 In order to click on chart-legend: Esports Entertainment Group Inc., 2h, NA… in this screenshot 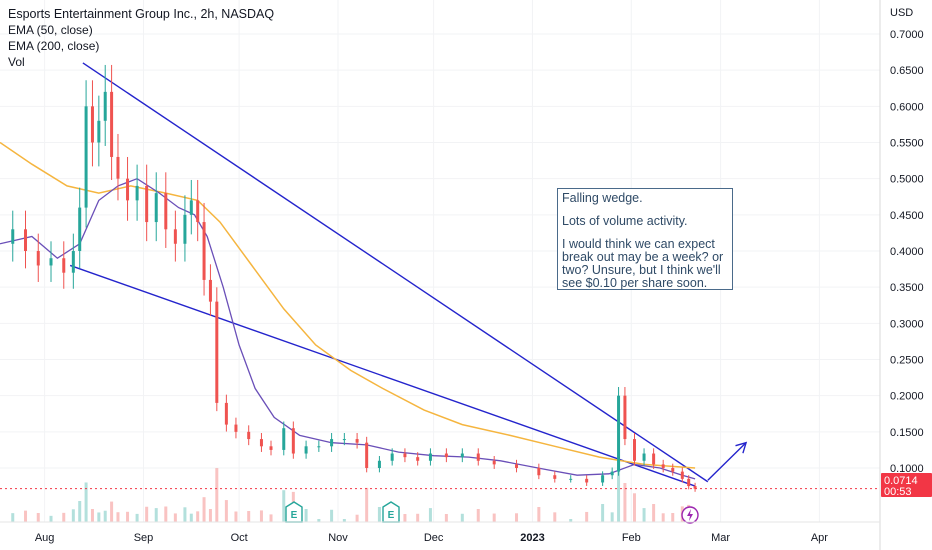, I will do `click(141, 38)`.